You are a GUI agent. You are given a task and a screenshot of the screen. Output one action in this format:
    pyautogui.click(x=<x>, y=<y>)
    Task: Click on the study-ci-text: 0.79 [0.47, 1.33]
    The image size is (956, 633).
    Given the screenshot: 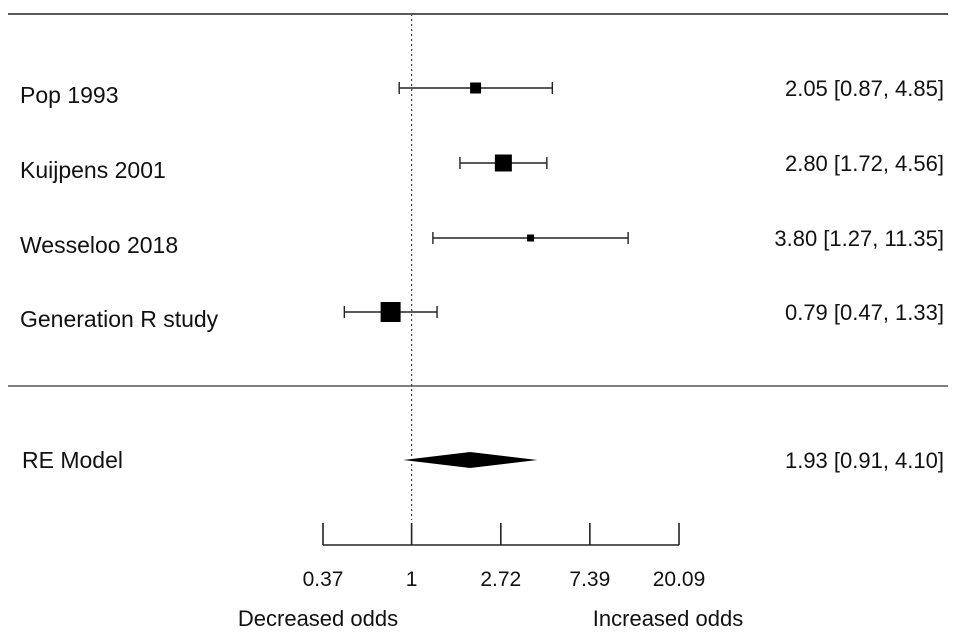 What is the action you would take?
    pyautogui.click(x=864, y=312)
    